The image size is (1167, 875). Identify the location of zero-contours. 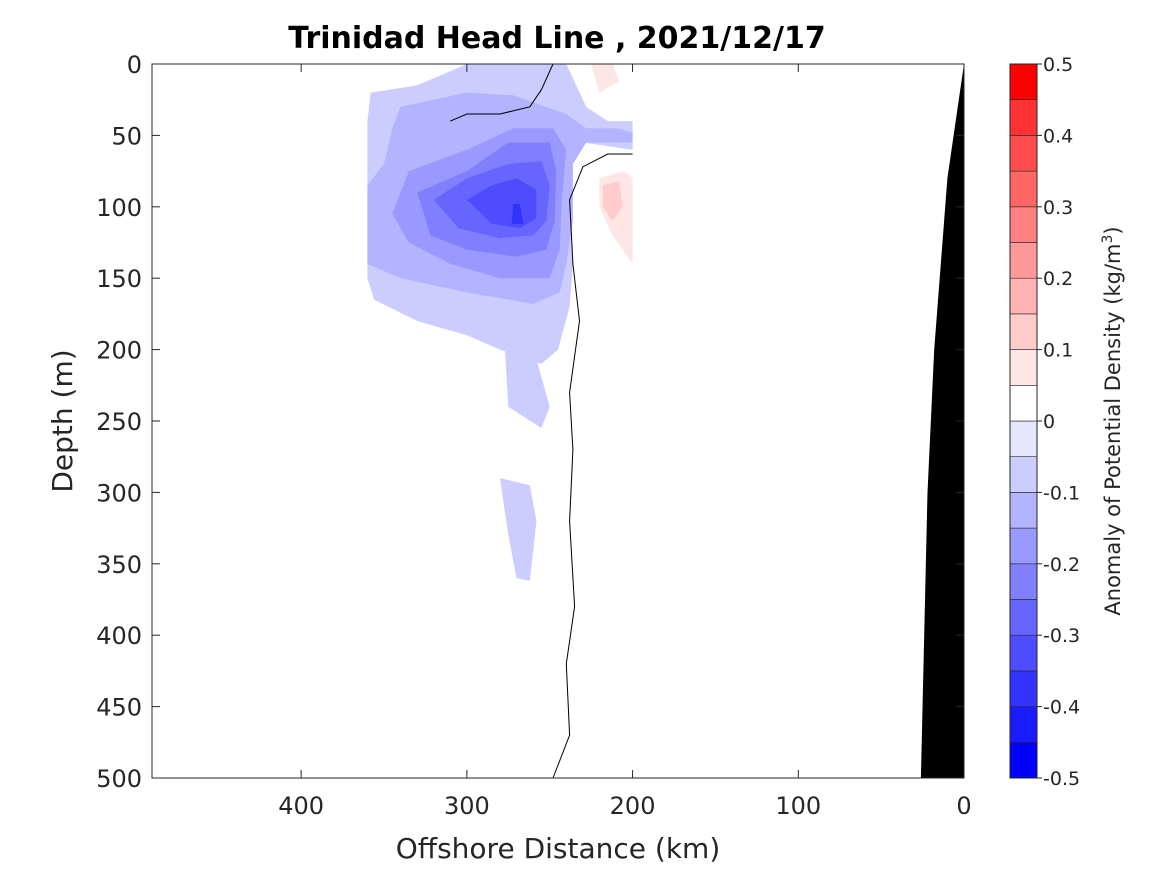
(541, 421).